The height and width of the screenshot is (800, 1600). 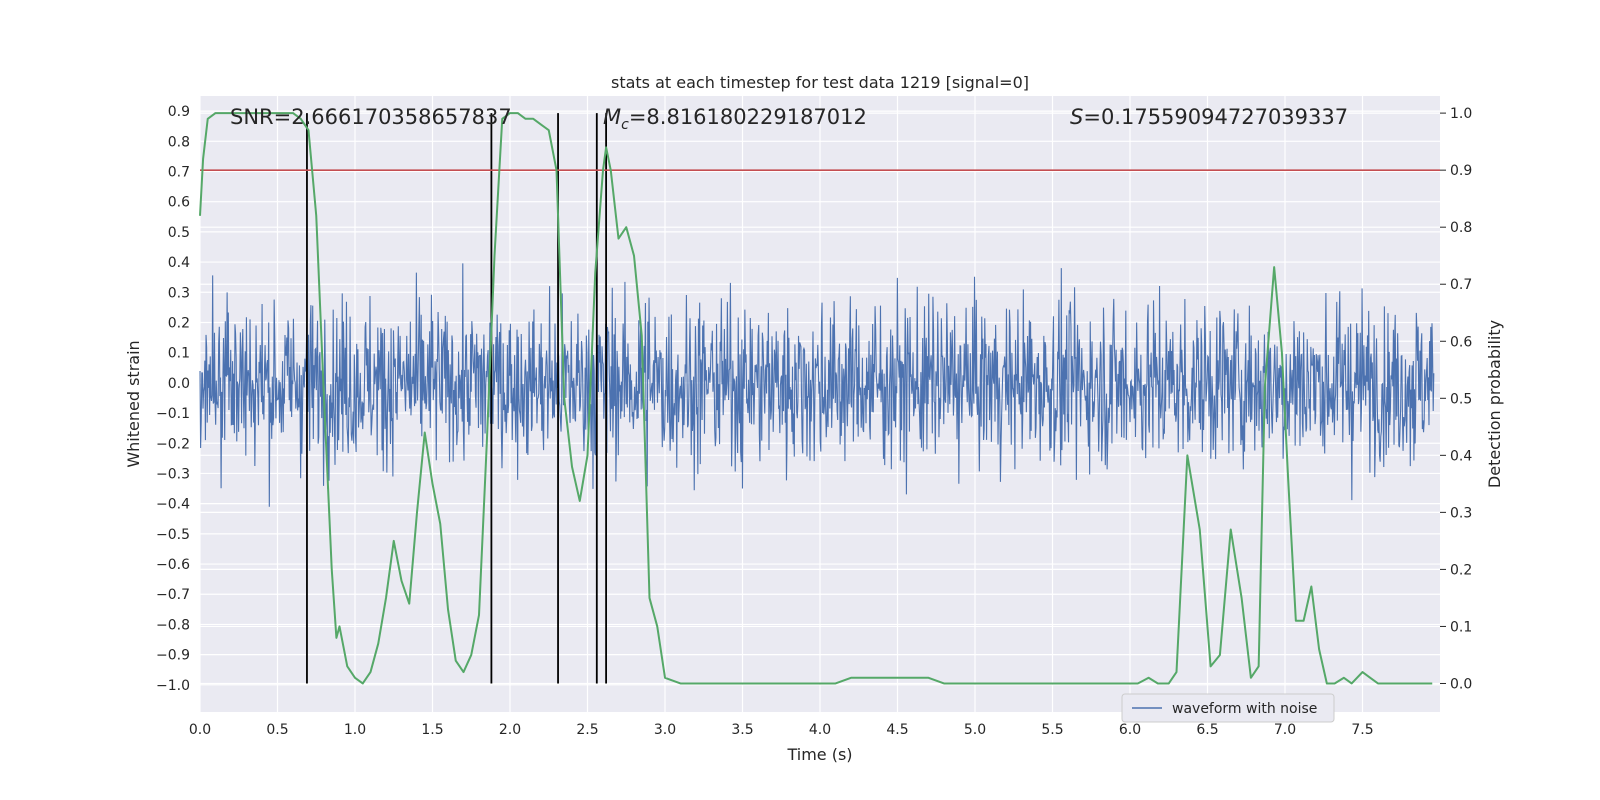 I want to click on y-left-tick-label-18: −0.9, so click(x=173, y=656).